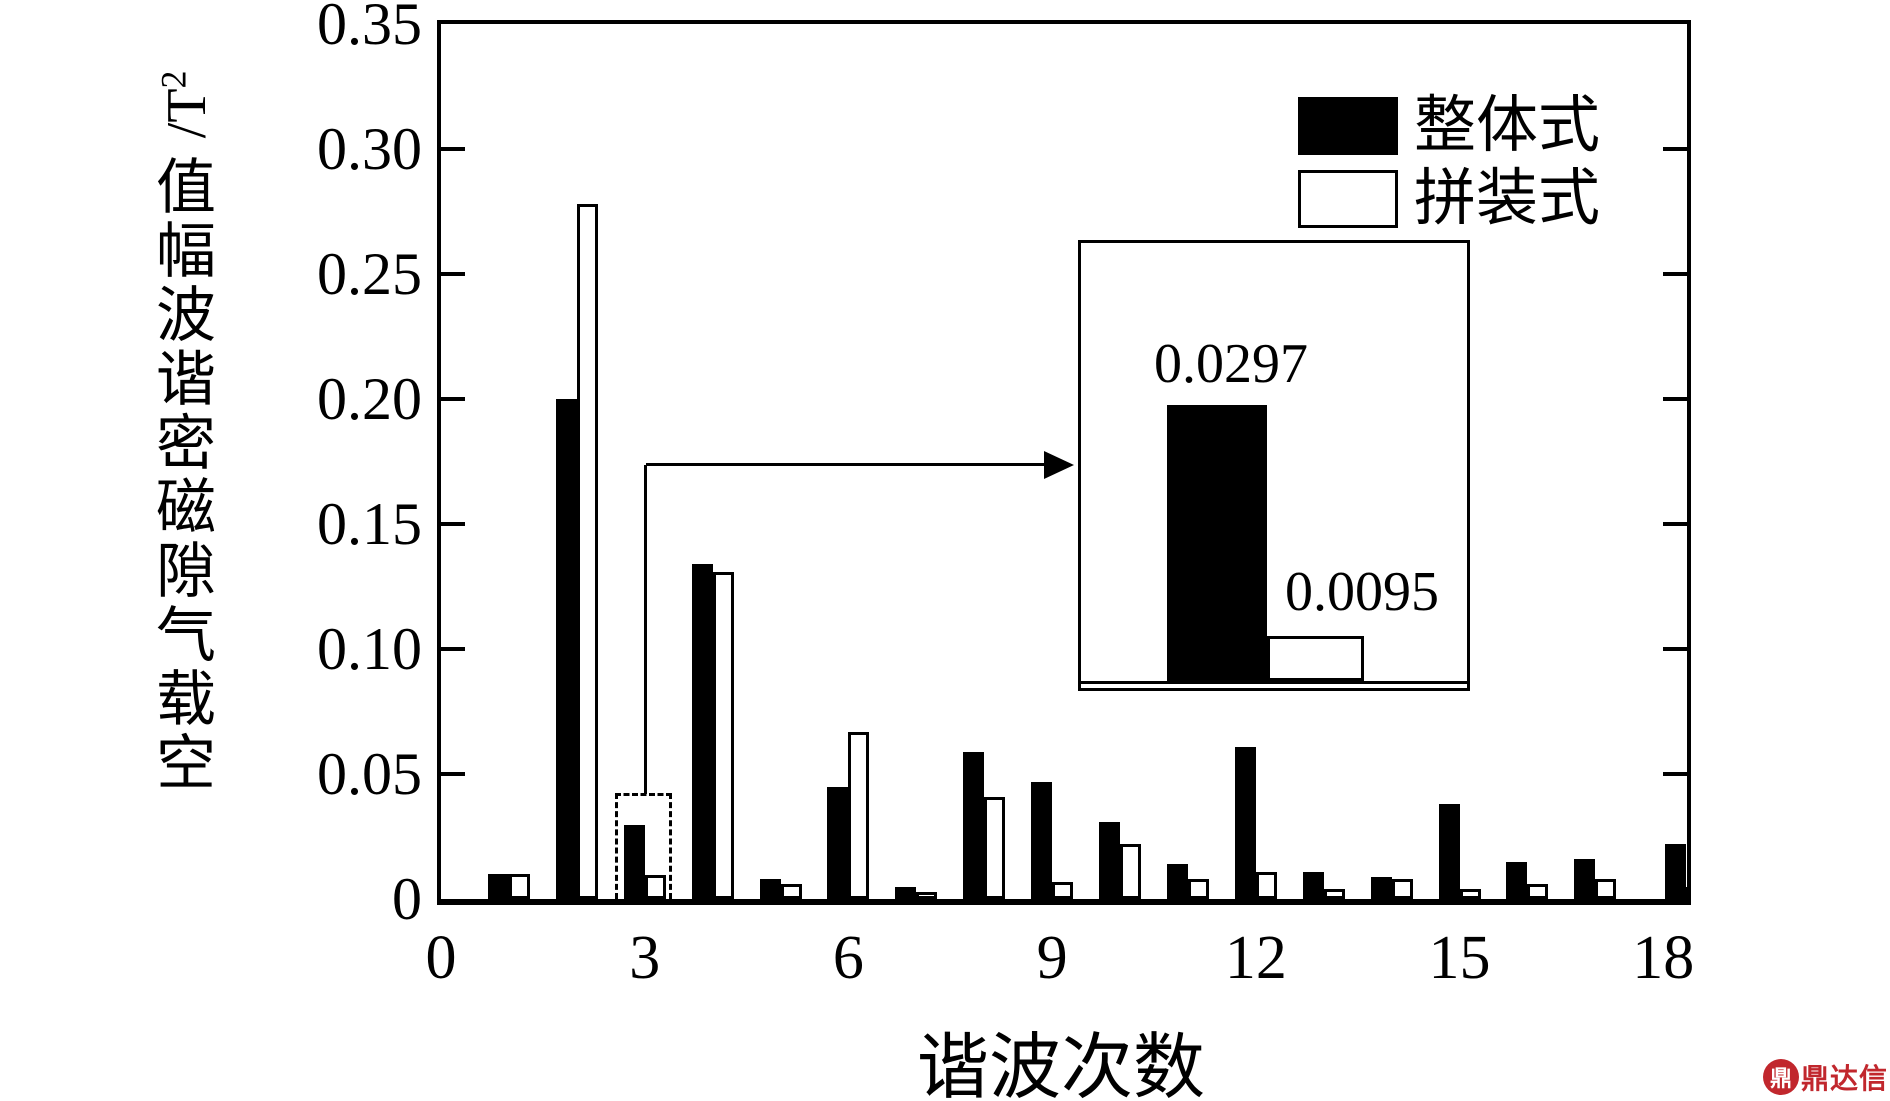 The height and width of the screenshot is (1101, 1890). Describe the element at coordinates (1844, 1079) in the screenshot. I see `watermark-text: 鼎达信` at that location.